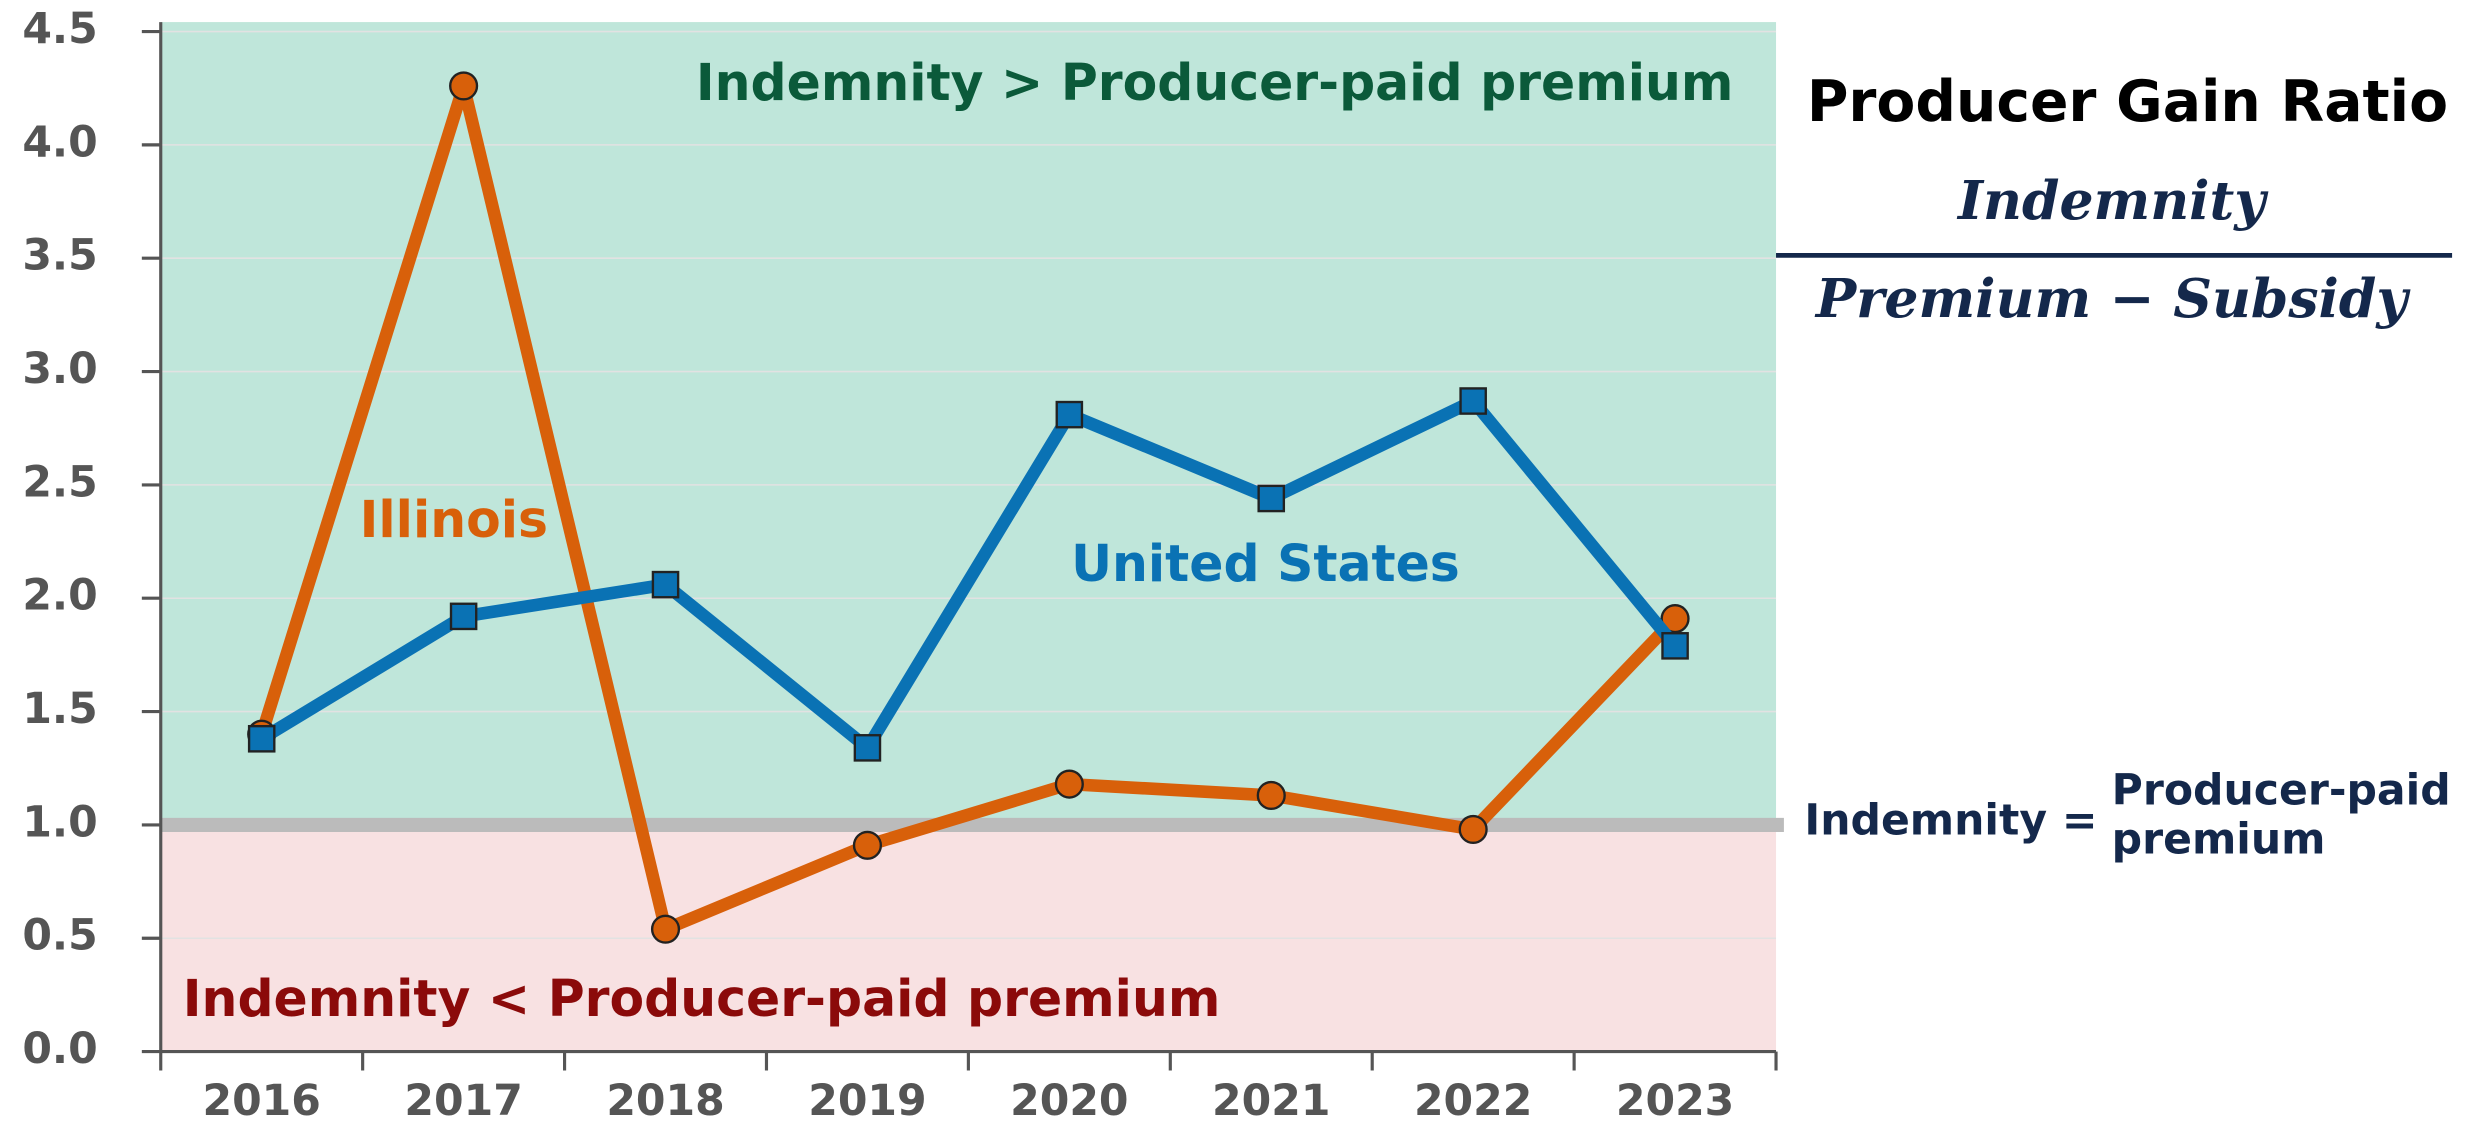  Describe the element at coordinates (2127, 102) in the screenshot. I see `ratio-title: Producer Gain Ratio` at that location.